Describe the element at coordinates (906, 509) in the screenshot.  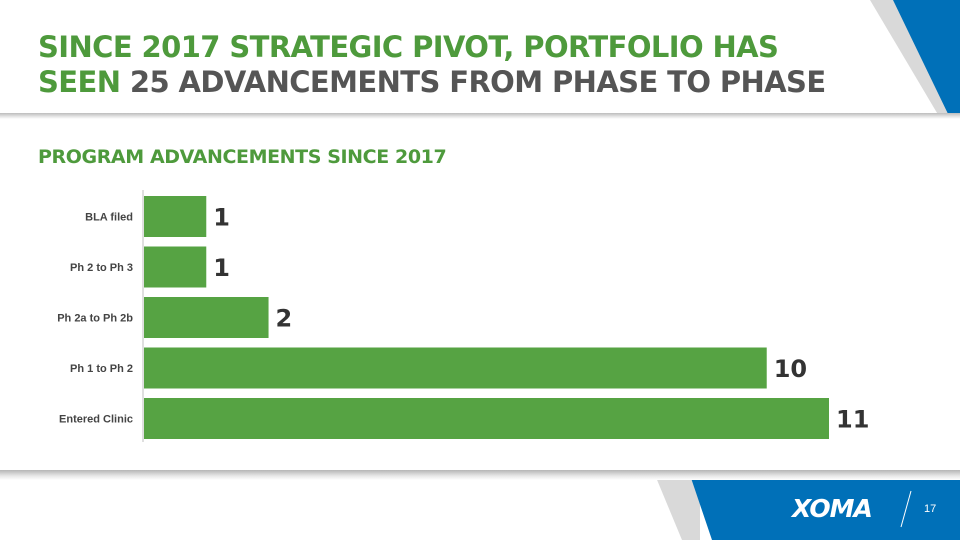
I see `logo-divider` at that location.